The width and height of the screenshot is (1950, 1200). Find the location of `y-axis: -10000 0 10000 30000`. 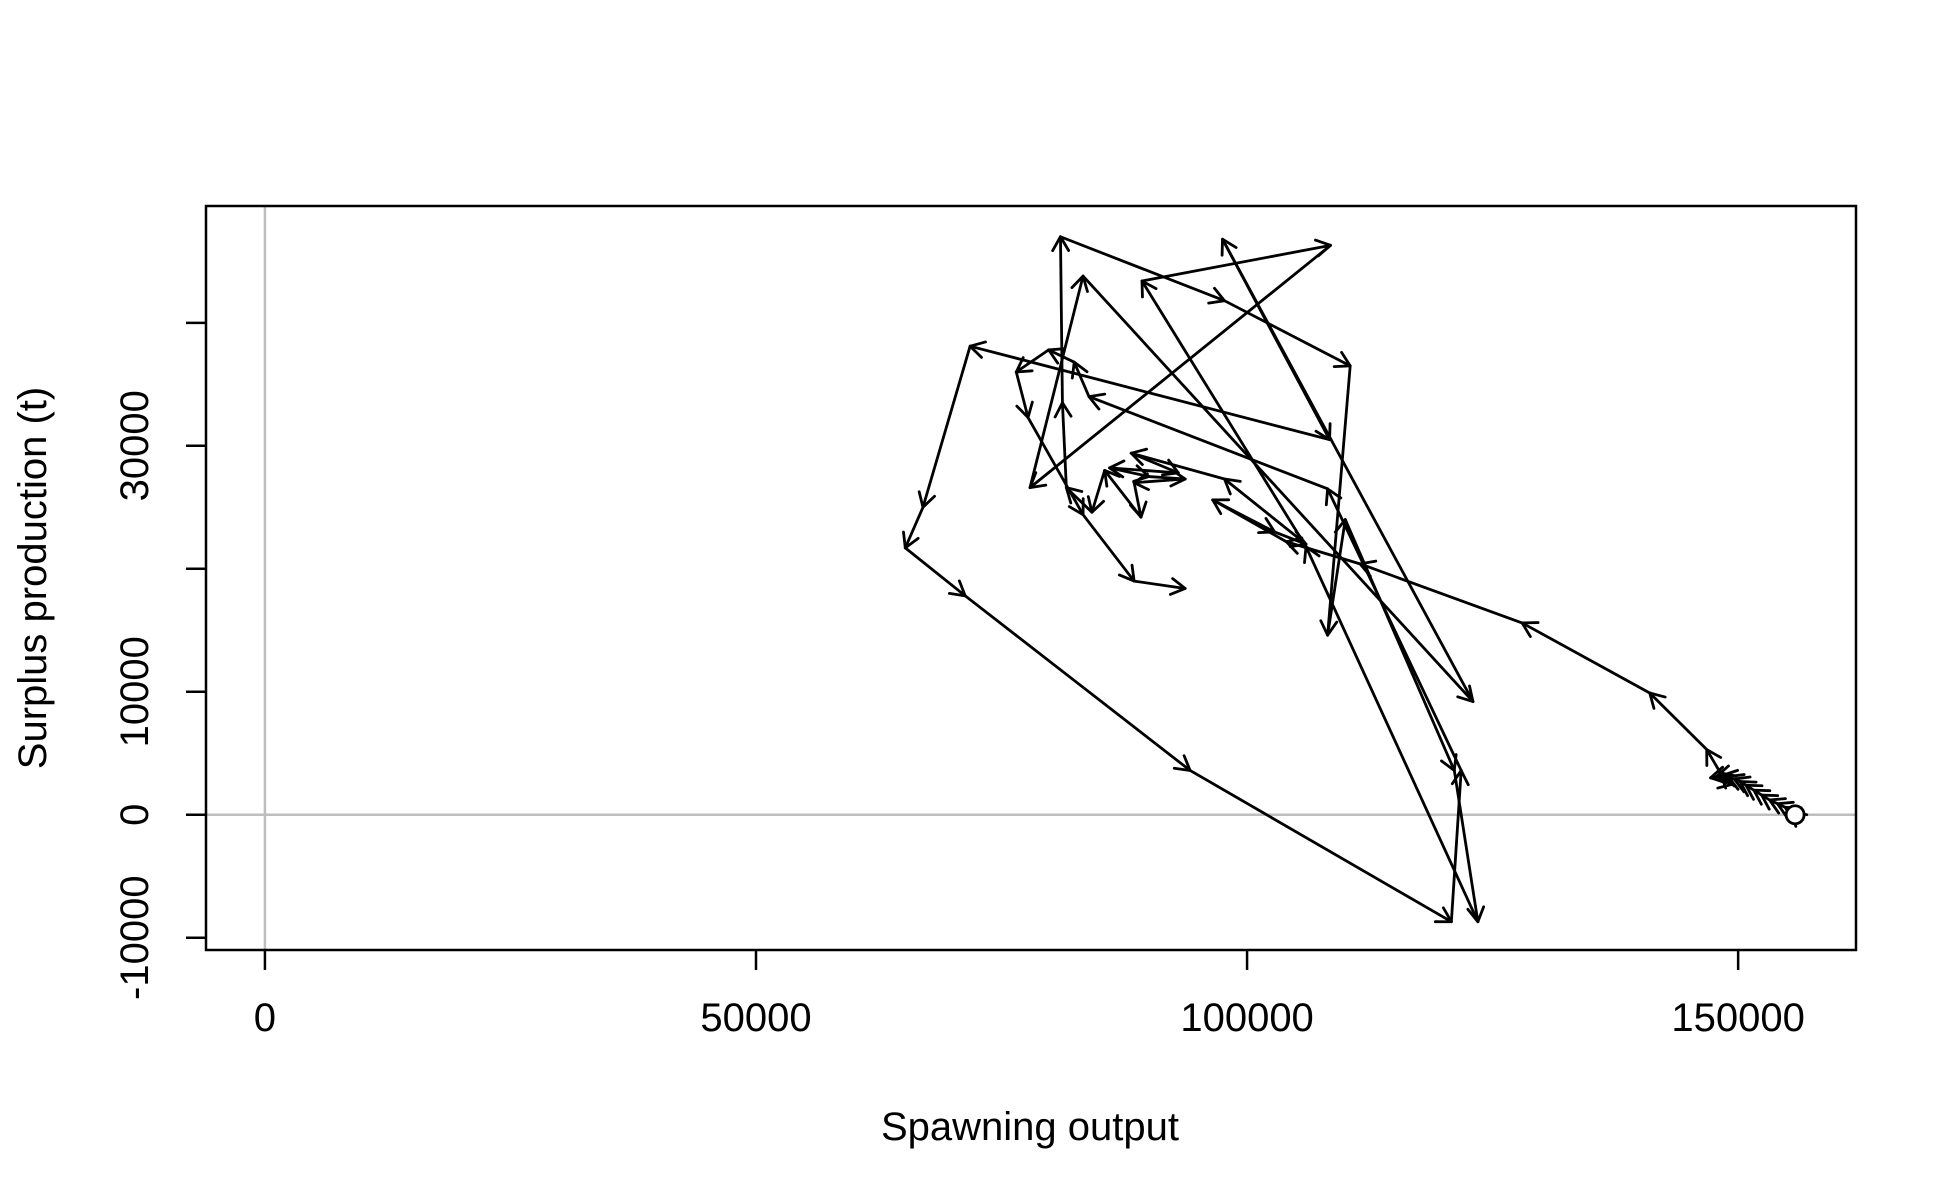

y-axis: -10000 0 10000 30000 is located at coordinates (159, 660).